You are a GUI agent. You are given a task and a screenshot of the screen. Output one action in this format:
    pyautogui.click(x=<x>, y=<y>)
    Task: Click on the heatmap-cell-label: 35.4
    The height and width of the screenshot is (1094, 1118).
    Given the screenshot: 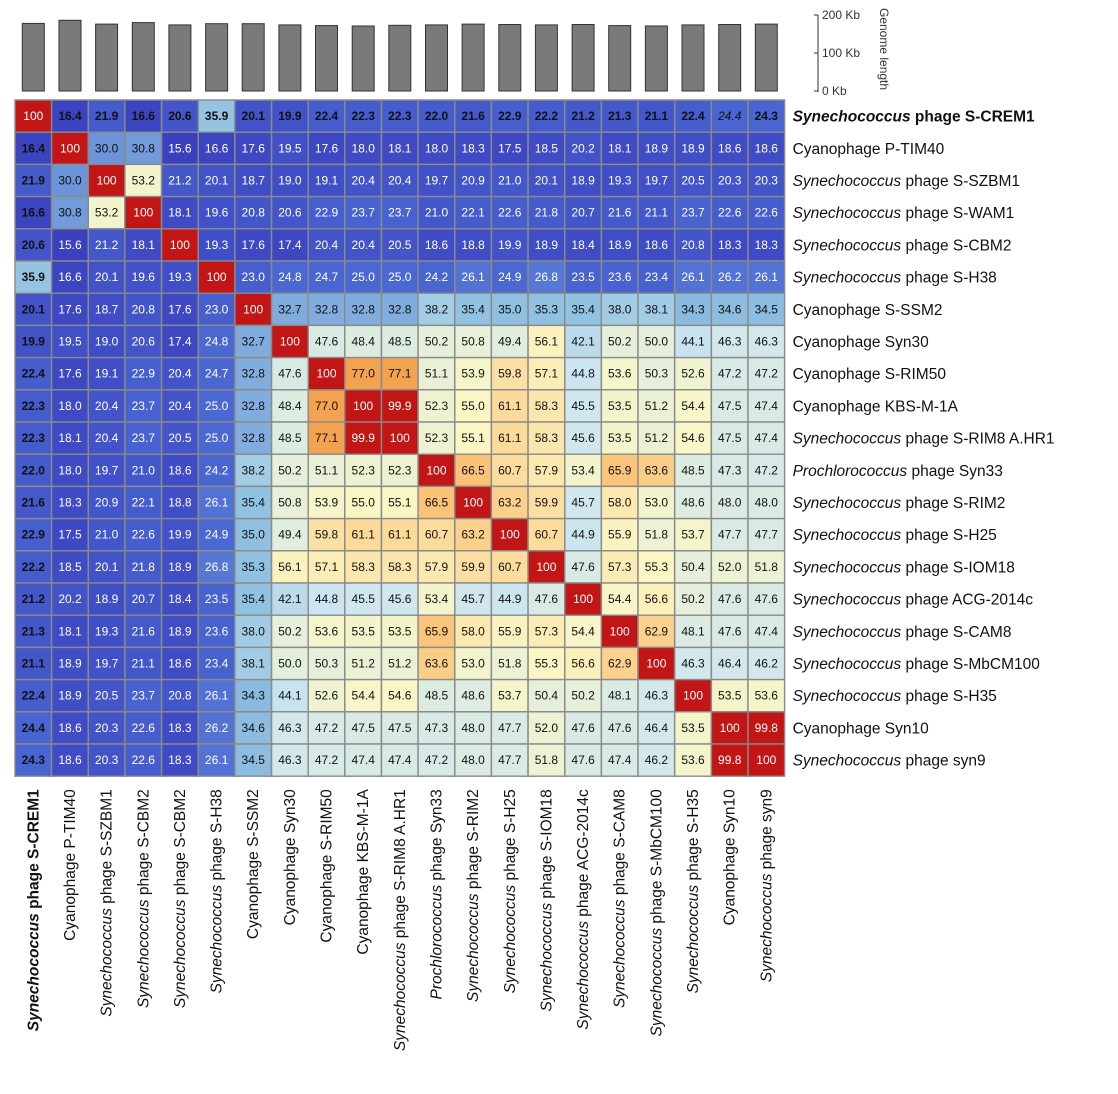 What is the action you would take?
    pyautogui.click(x=254, y=503)
    